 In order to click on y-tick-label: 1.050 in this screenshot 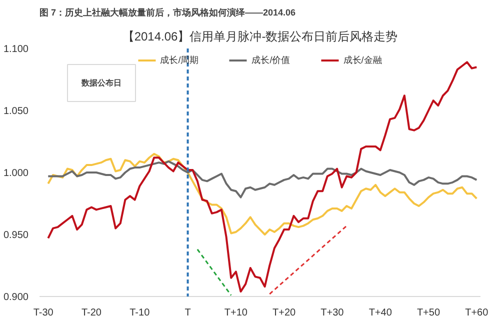, I will do `click(16, 111)`.